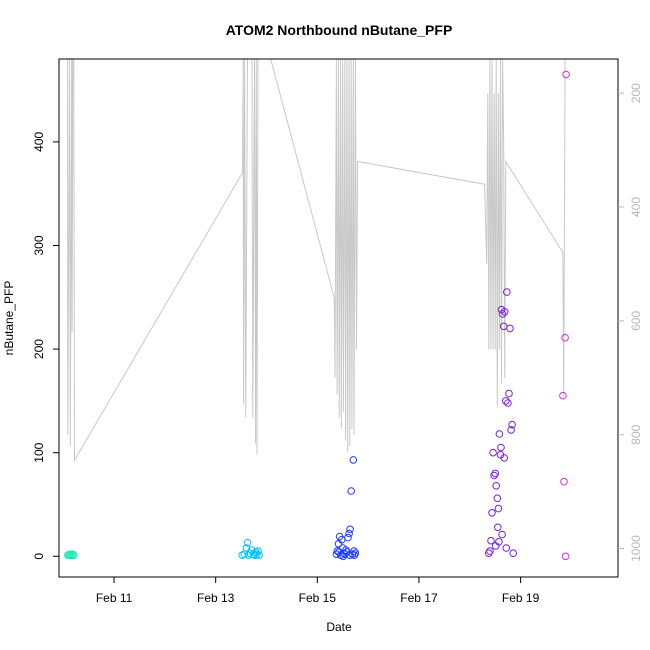 Image resolution: width=650 pixels, height=650 pixels. Describe the element at coordinates (9, 318) in the screenshot. I see `y-axis-label: nButane_PFP` at that location.